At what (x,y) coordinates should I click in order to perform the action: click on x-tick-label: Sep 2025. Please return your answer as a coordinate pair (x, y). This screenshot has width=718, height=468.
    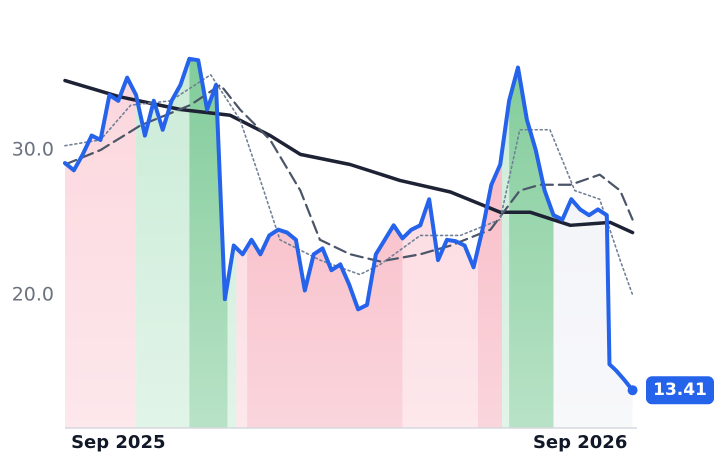
    Looking at the image, I should click on (118, 442).